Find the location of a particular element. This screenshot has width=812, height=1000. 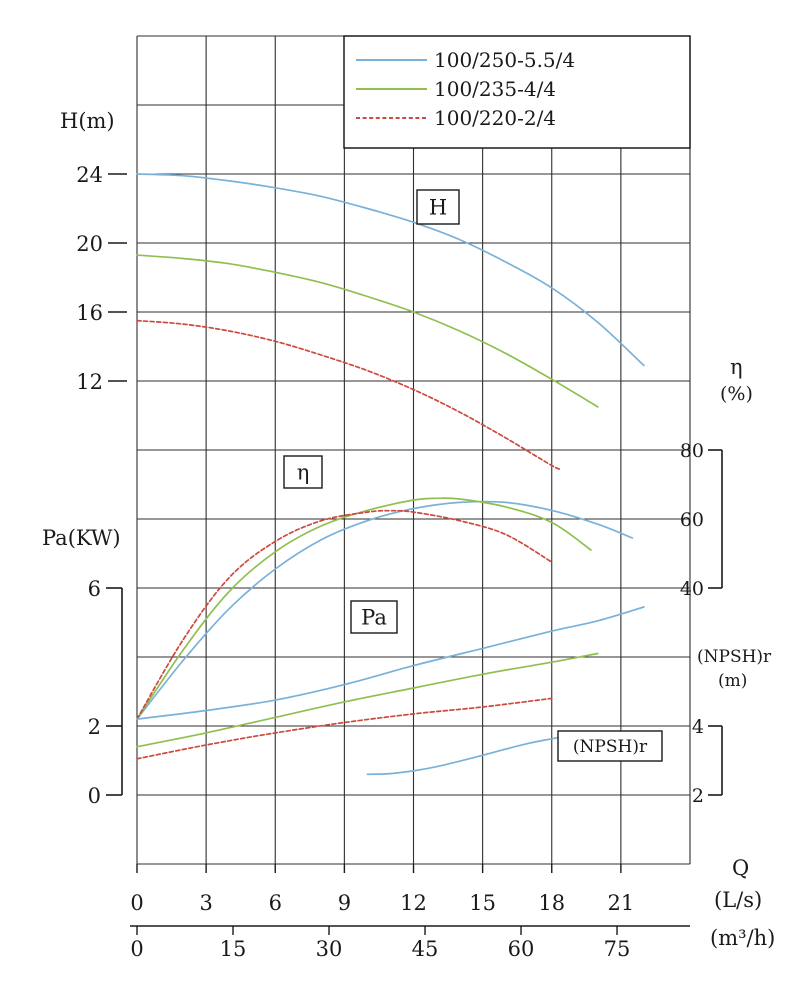

legend-box is located at coordinates (517, 92).